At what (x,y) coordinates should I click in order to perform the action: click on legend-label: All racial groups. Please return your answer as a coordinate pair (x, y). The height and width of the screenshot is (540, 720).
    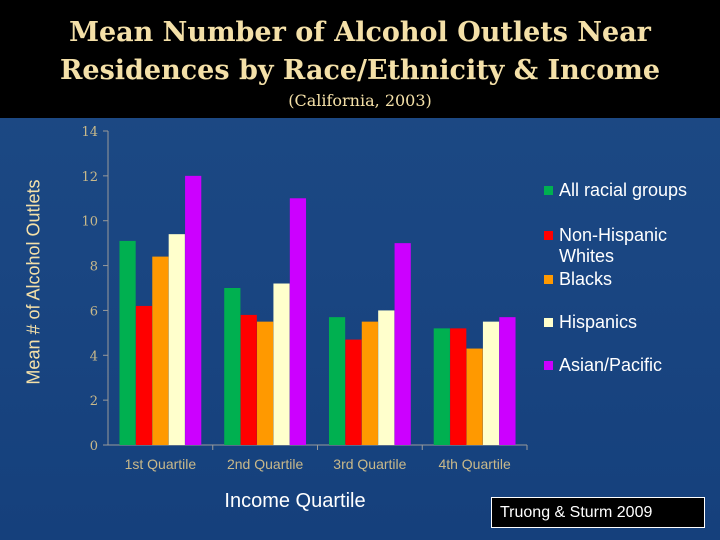
    Looking at the image, I should click on (623, 190).